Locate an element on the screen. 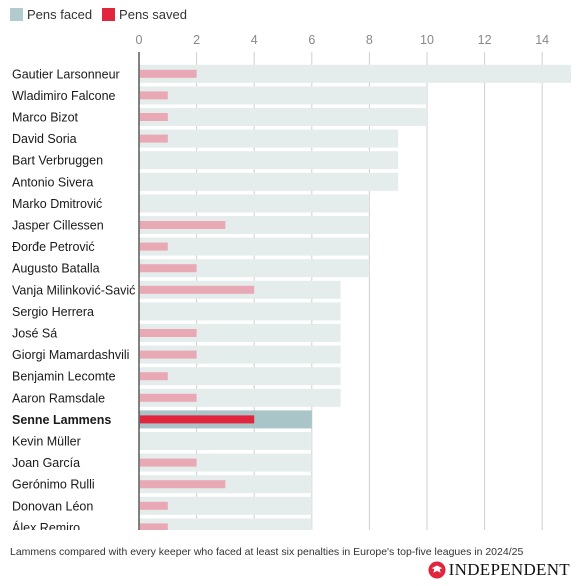 This screenshot has height=586, width=582. category-label: Benjamin Lecomte is located at coordinates (64, 377).